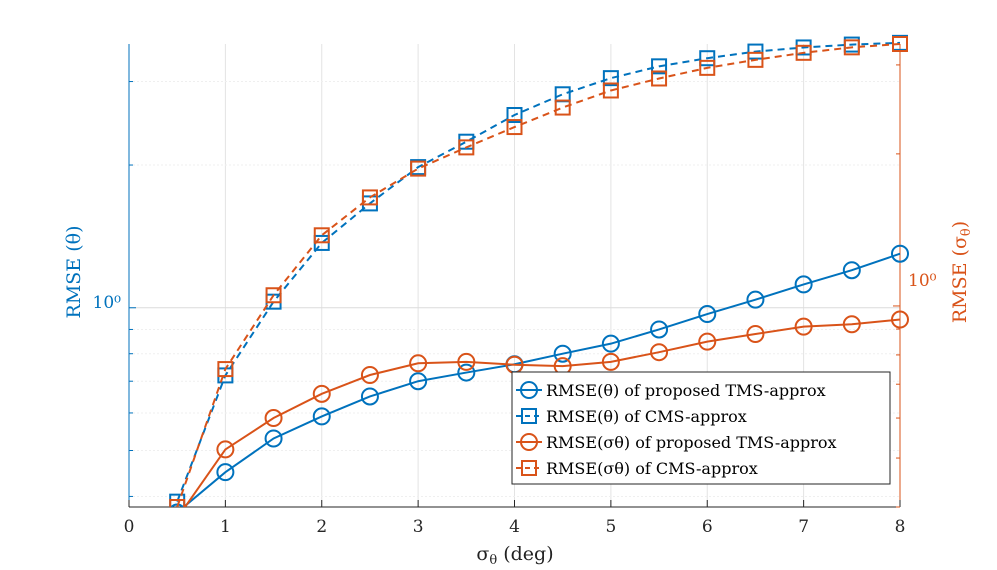 The width and height of the screenshot is (997, 570). I want to click on x-axis-label: σθ (deg), so click(514, 555).